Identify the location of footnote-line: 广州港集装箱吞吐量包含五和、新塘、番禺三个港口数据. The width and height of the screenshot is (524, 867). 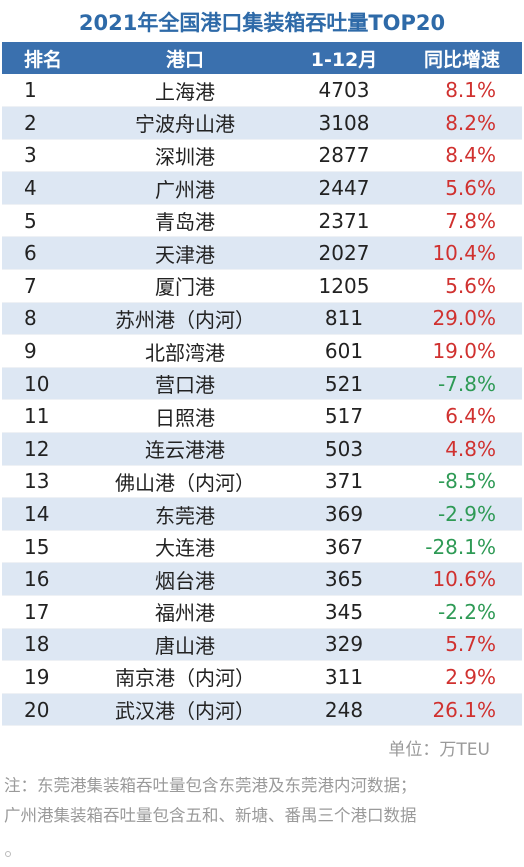
(263, 816).